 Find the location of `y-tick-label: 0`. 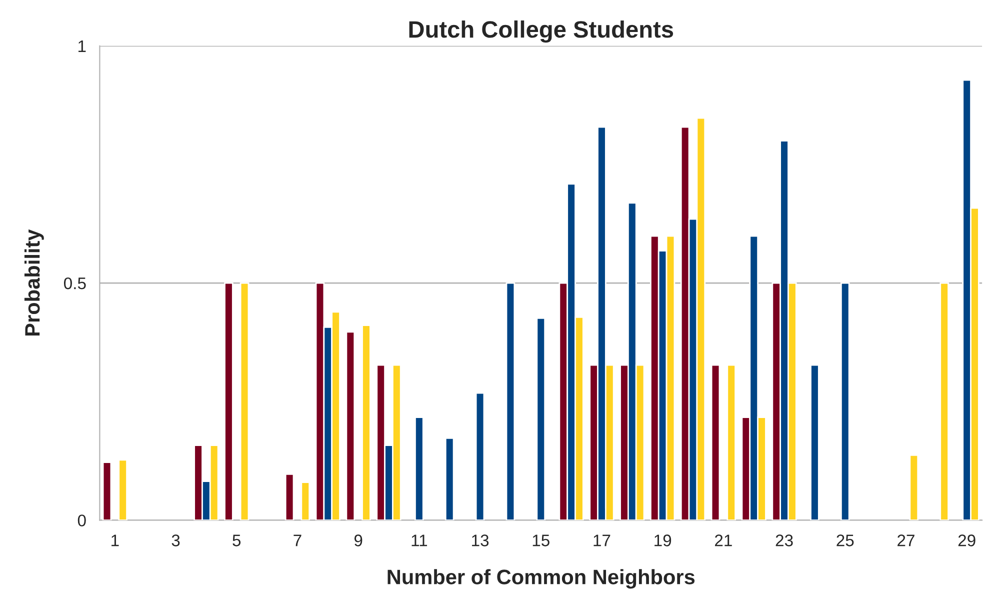

y-tick-label: 0 is located at coordinates (82, 520).